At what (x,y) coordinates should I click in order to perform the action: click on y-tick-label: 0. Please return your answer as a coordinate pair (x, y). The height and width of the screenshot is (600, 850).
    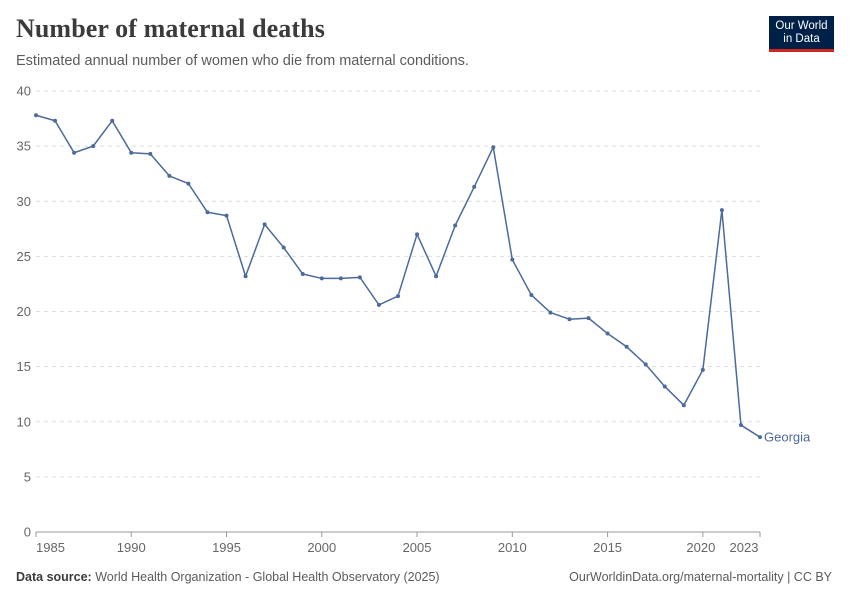
    Looking at the image, I should click on (27, 532).